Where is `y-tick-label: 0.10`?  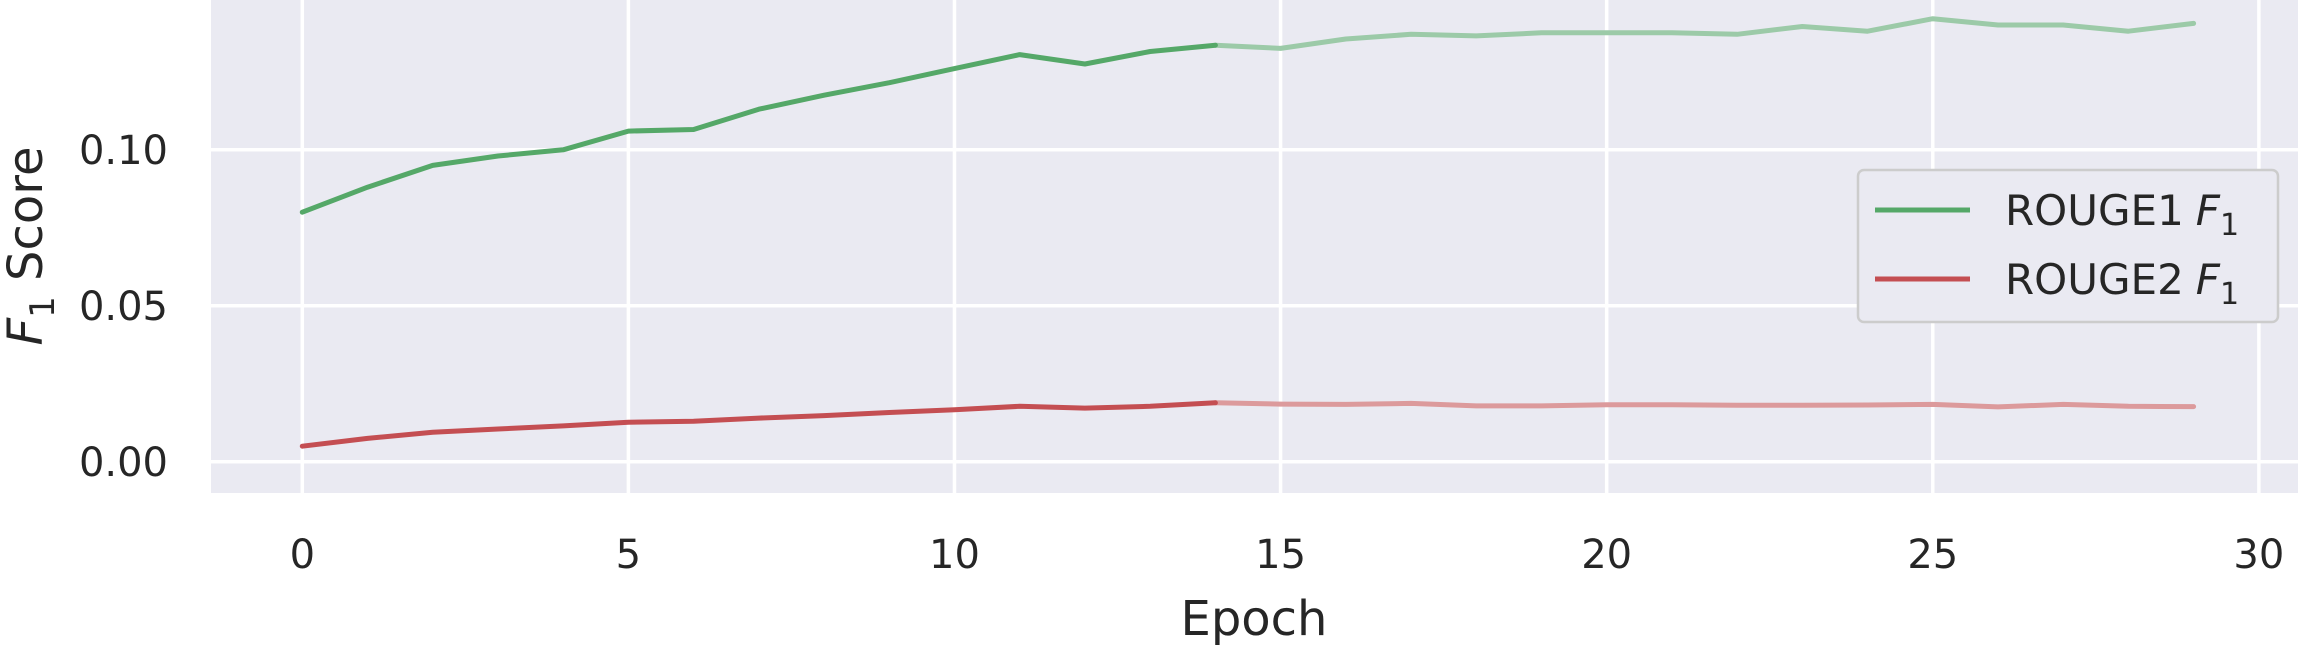
y-tick-label: 0.10 is located at coordinates (123, 151).